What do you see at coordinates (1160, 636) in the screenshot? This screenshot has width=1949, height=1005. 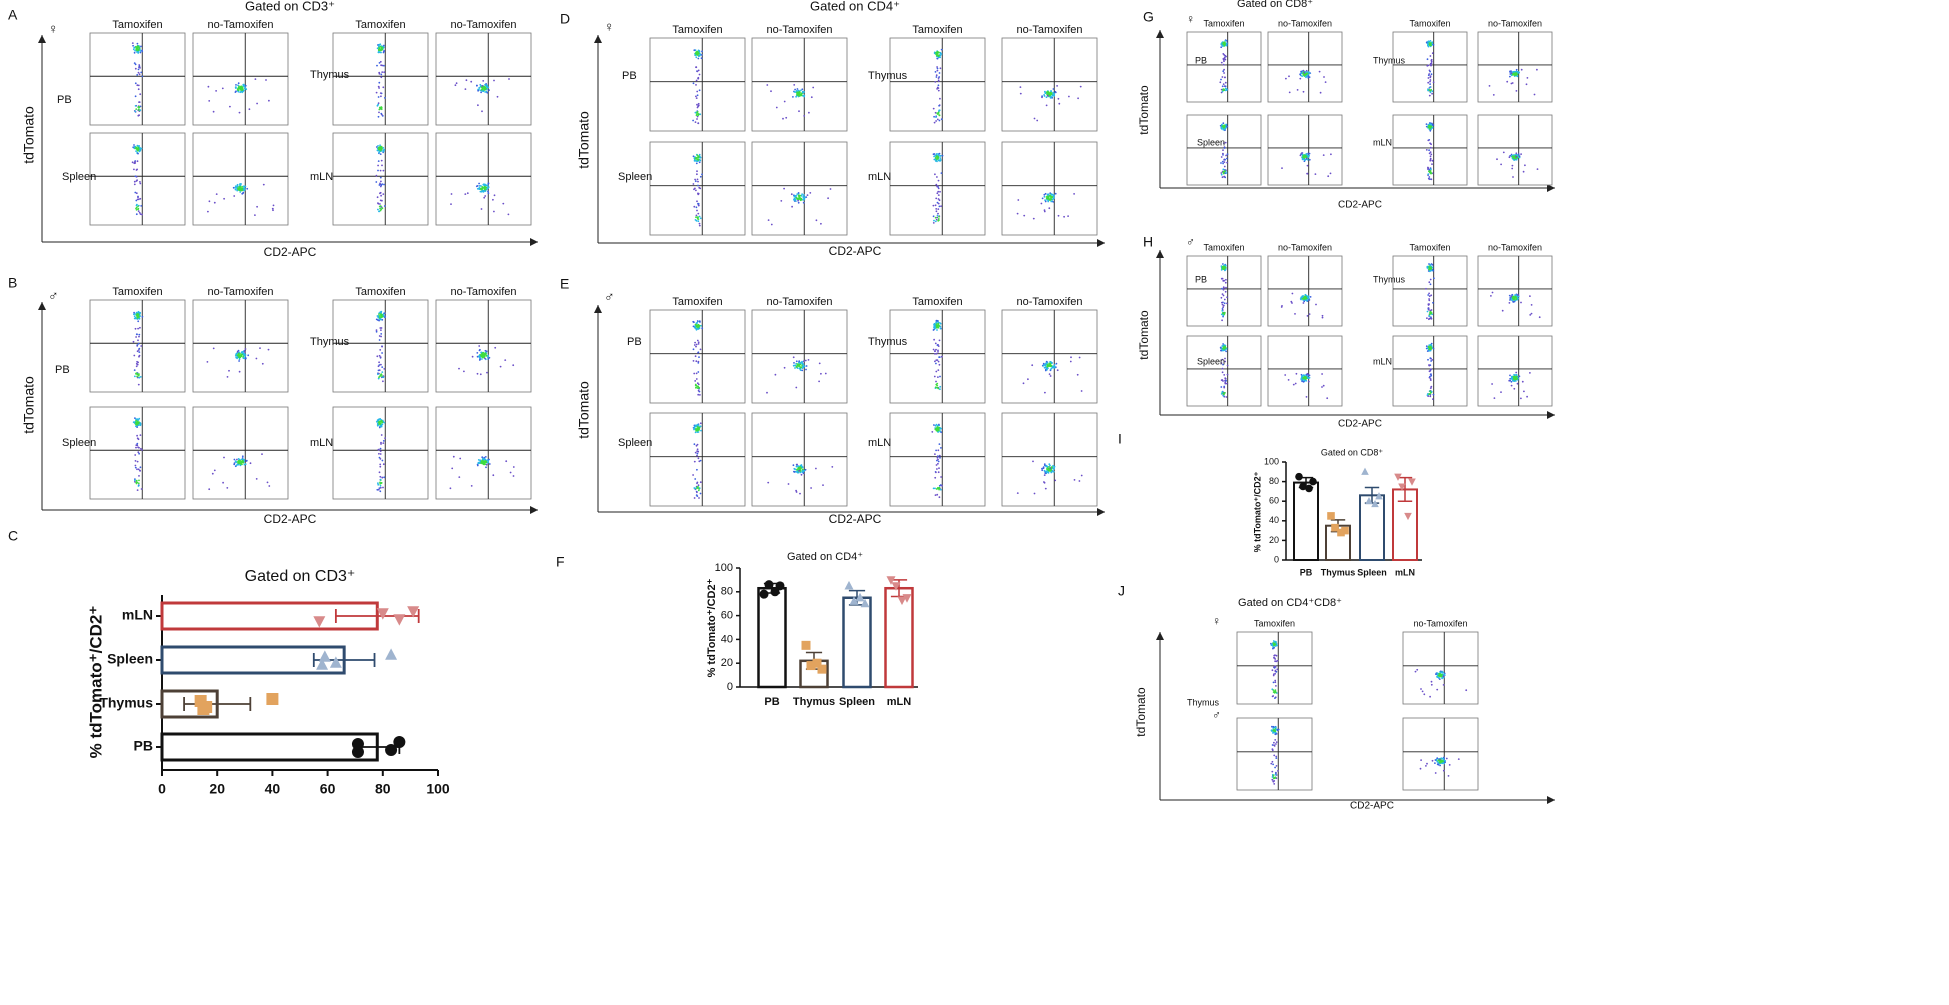 I see `arrow-head` at bounding box center [1160, 636].